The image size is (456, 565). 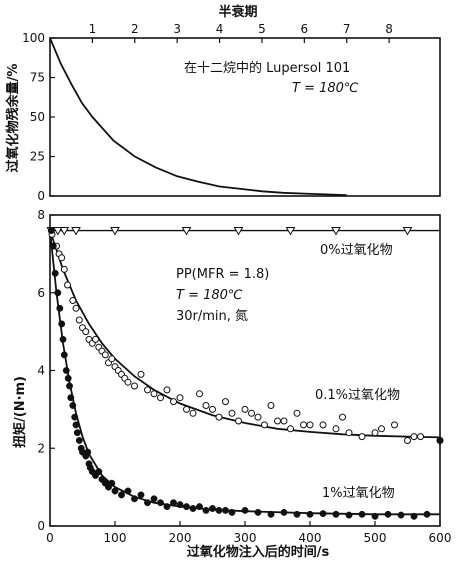 I want to click on bottom-x-tick-label: 100, so click(x=115, y=538).